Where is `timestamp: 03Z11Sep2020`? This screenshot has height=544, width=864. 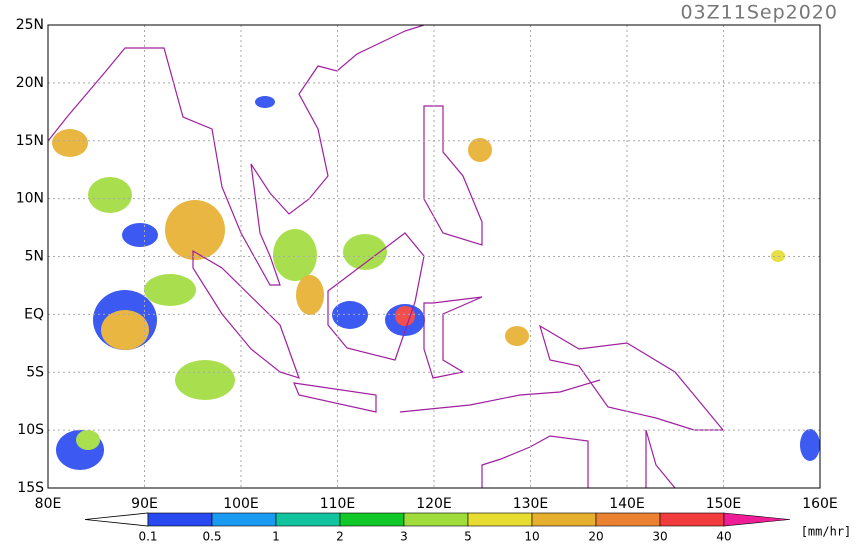 timestamp: 03Z11Sep2020 is located at coordinates (759, 13).